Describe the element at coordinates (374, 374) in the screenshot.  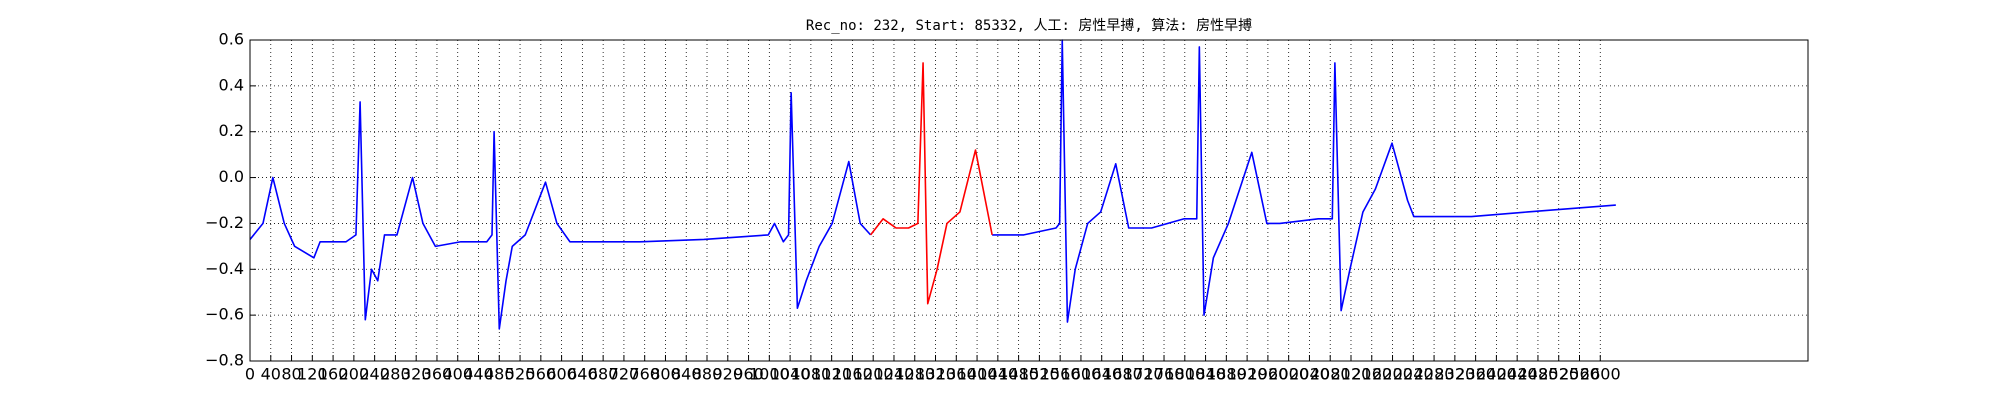
I see `x-tick-label: 240` at that location.